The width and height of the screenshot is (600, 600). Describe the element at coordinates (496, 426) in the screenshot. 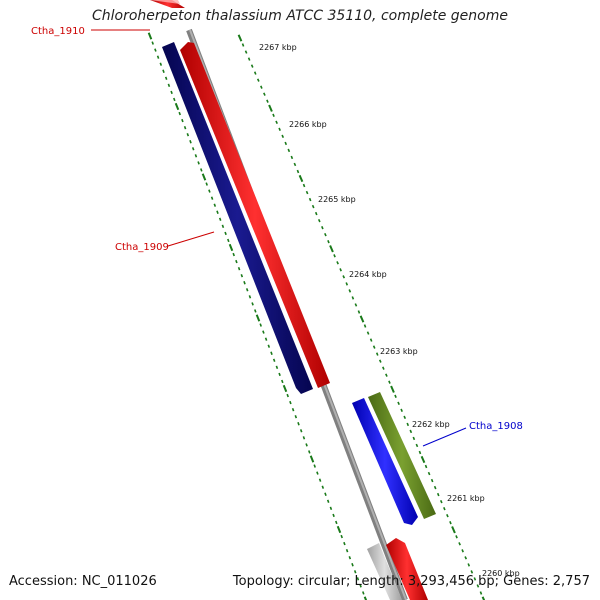

I see `gene-label-ctha-1908: Ctha_1908` at that location.